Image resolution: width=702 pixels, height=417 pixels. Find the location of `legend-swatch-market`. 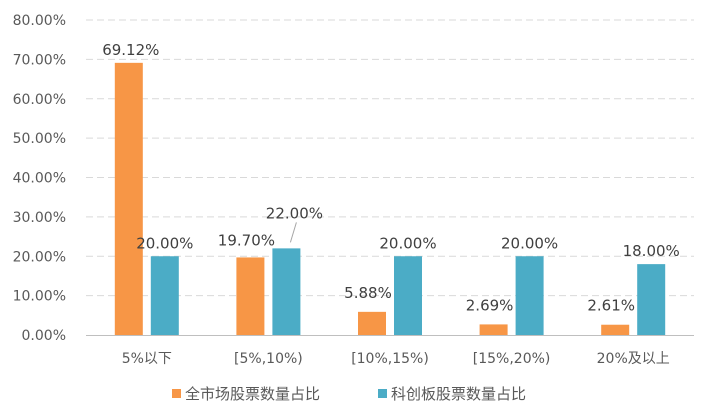

legend-swatch-market is located at coordinates (176, 393).